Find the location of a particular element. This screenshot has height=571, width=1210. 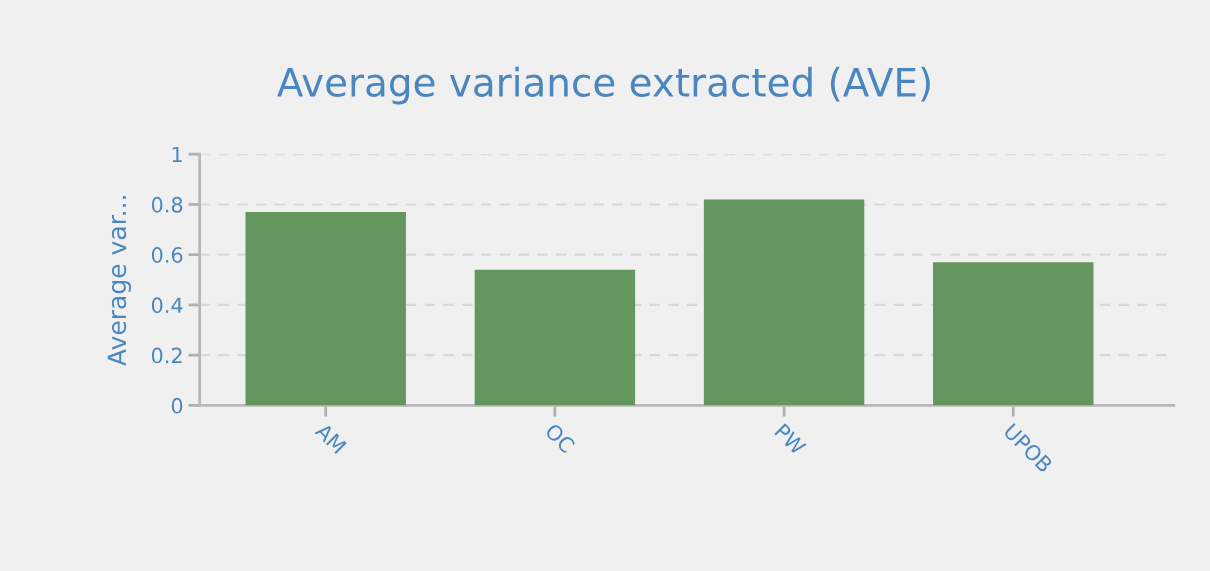

x-tick-label: OC is located at coordinates (560, 438).